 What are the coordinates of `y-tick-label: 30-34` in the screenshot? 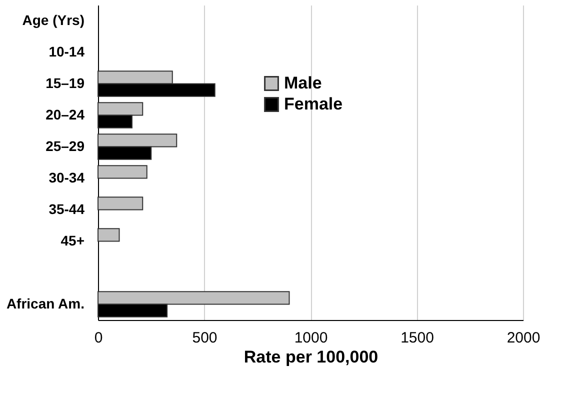 It's located at (66, 177).